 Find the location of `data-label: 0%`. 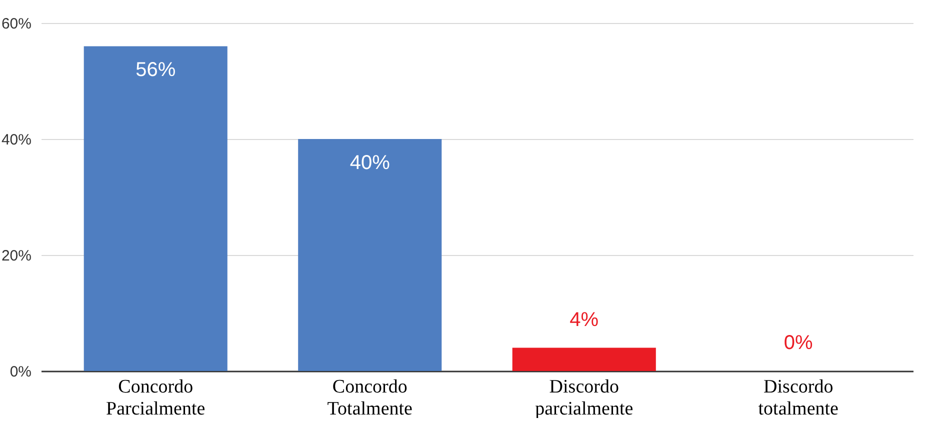

data-label: 0% is located at coordinates (799, 343).